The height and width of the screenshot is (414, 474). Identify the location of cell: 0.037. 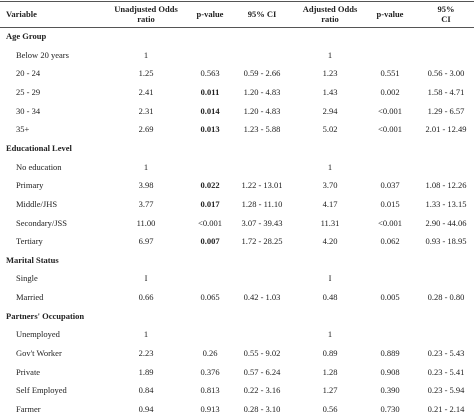
(390, 185).